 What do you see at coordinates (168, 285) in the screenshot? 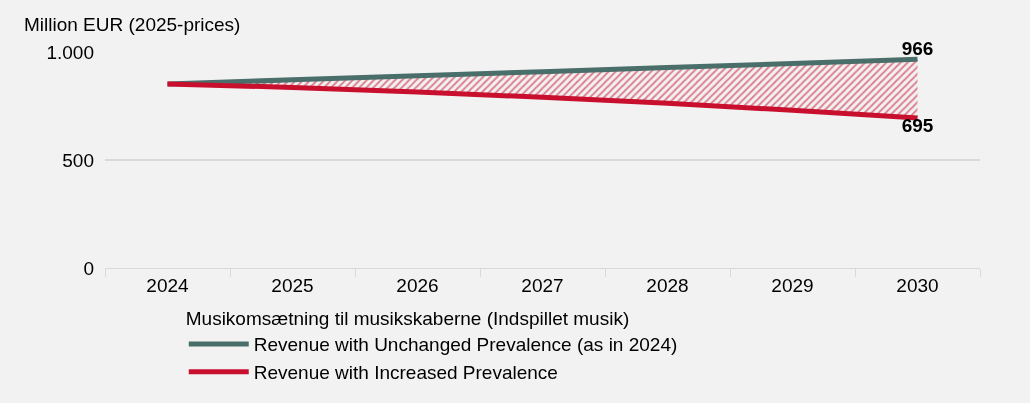
I see `x-tick-label: 2024` at bounding box center [168, 285].